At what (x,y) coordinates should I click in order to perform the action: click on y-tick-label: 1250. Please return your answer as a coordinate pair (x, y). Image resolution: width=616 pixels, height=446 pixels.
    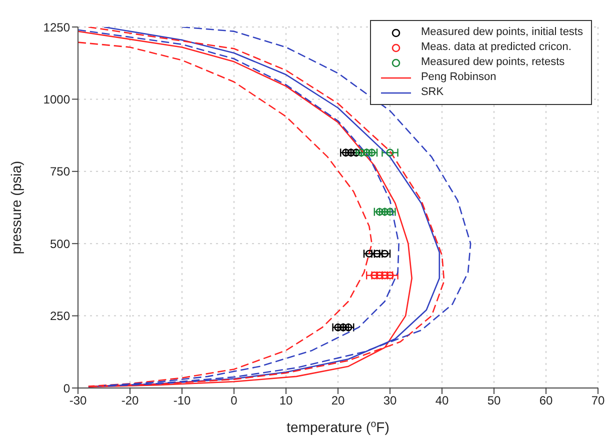
    Looking at the image, I should click on (56, 27).